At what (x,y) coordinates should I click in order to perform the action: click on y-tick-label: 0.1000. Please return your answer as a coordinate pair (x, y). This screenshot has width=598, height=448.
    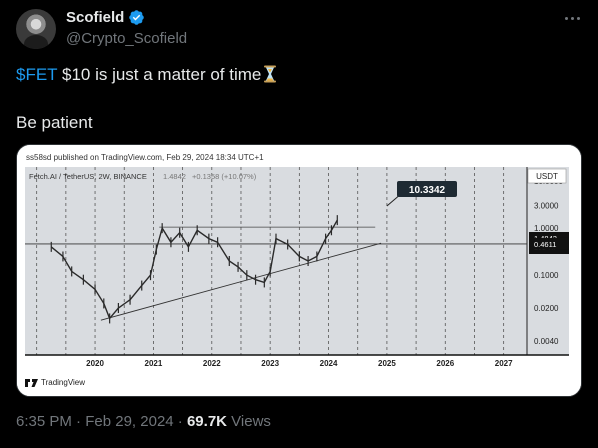
    Looking at the image, I should click on (546, 275).